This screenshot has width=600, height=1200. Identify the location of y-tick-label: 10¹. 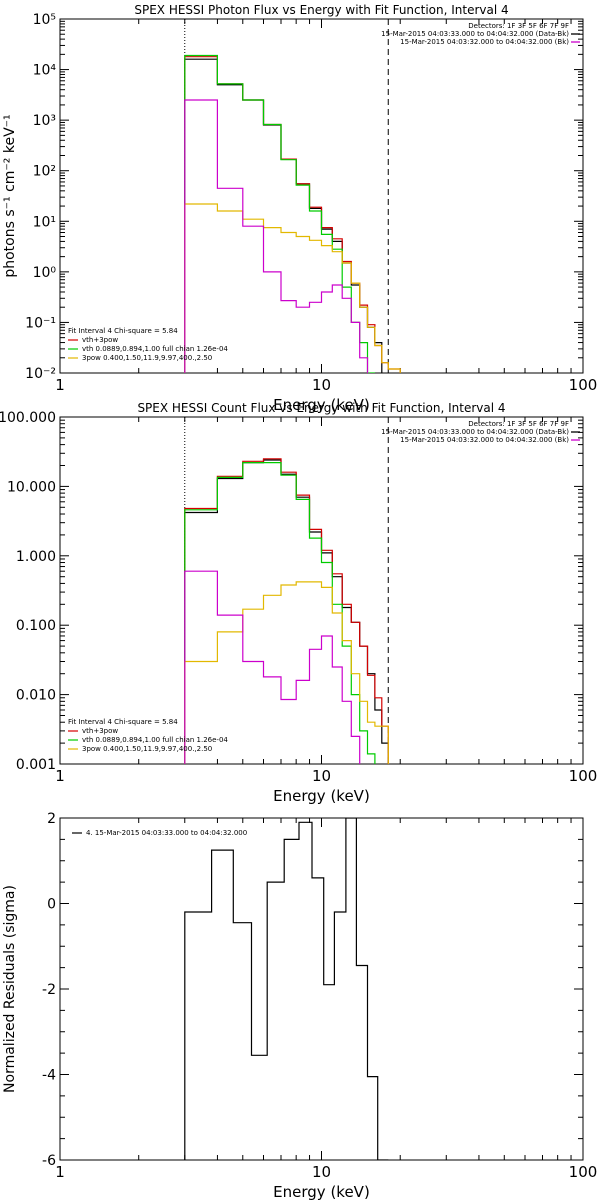
(44, 222).